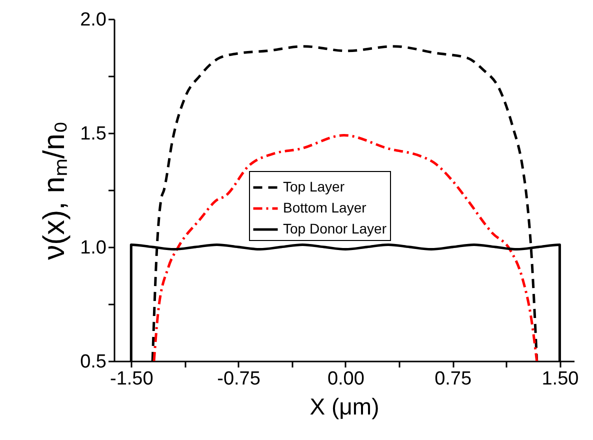 The width and height of the screenshot is (593, 440). I want to click on legend-label: Top Layer, so click(314, 186).